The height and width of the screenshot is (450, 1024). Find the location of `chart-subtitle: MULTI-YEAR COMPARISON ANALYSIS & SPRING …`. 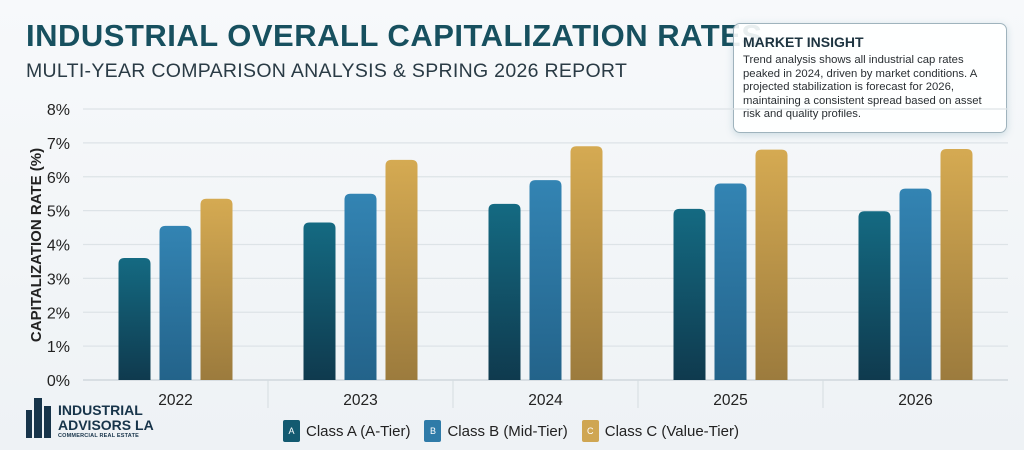

chart-subtitle: MULTI-YEAR COMPARISON ANALYSIS & SPRING … is located at coordinates (327, 71).